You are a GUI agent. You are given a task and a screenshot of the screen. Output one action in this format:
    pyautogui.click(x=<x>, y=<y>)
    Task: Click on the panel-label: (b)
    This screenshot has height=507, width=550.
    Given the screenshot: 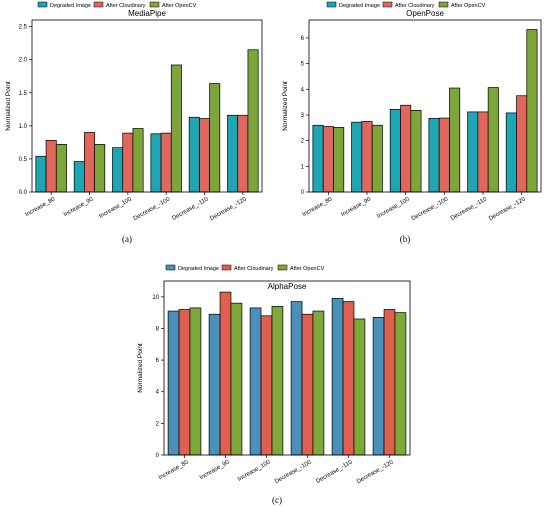 What is the action you would take?
    pyautogui.click(x=405, y=239)
    